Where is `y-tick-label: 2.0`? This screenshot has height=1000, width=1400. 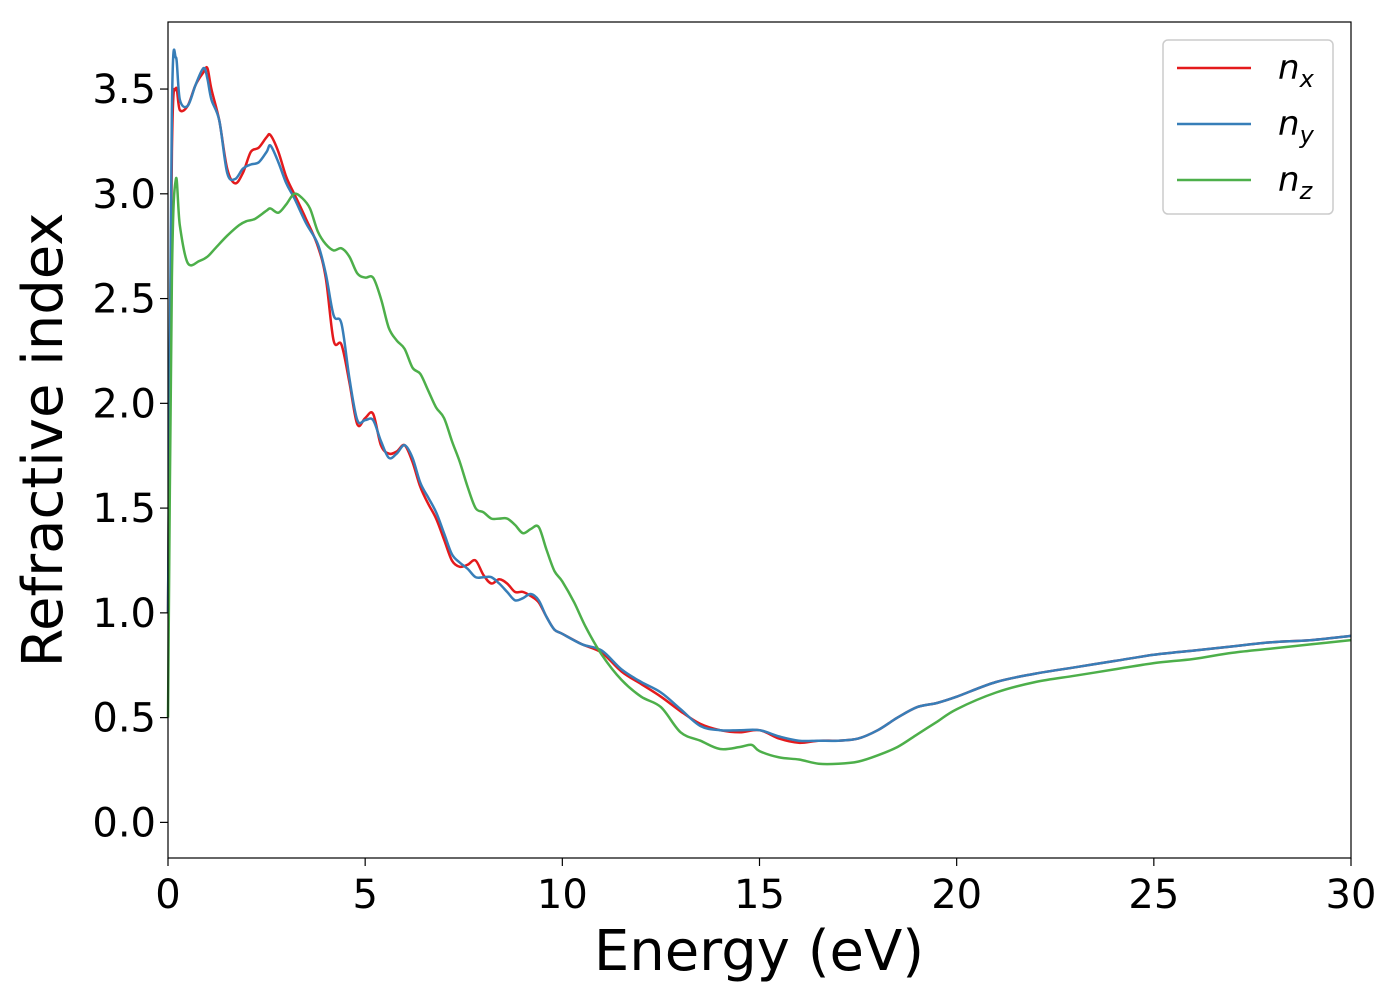 y-tick-label: 2.0 is located at coordinates (124, 404).